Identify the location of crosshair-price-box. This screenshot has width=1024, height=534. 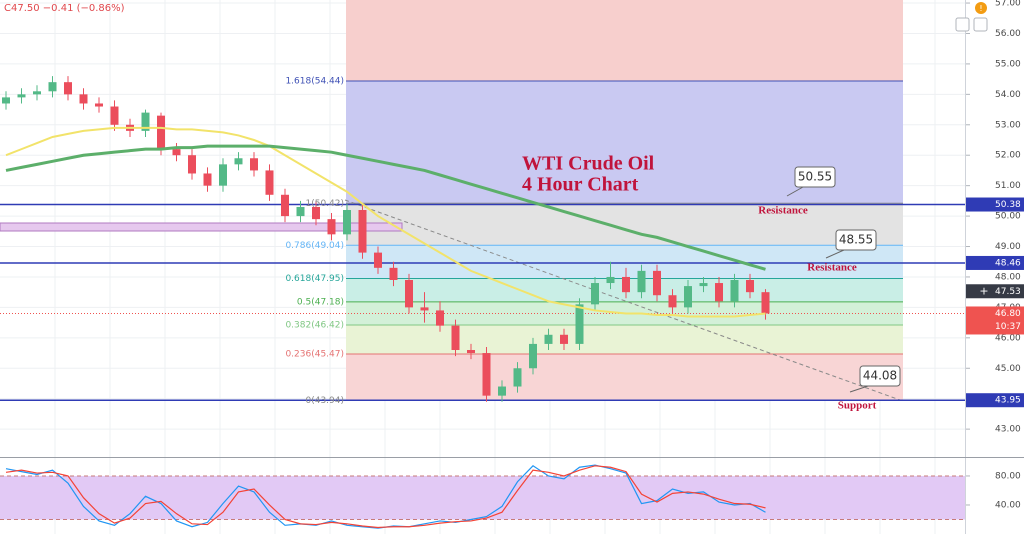
(995, 291).